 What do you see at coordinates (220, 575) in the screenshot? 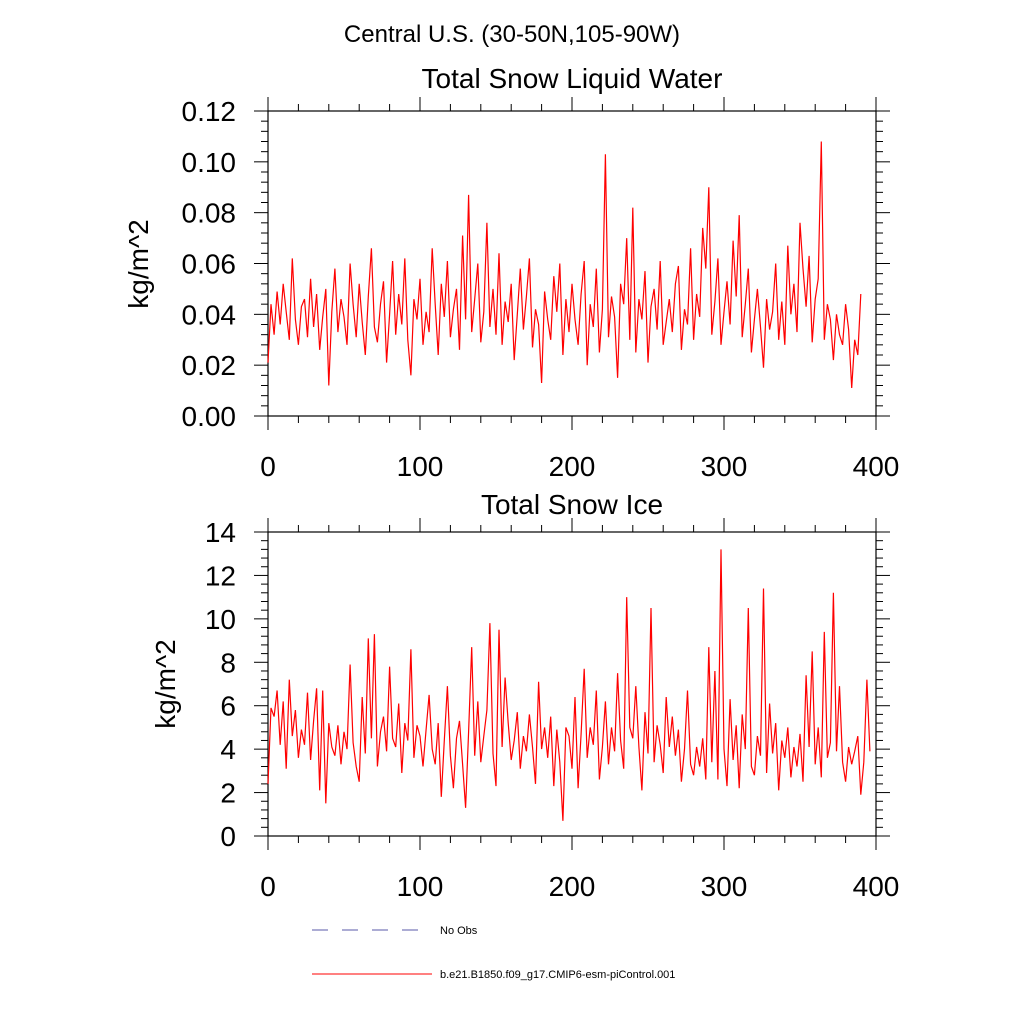
I see `y-tick-label: 12` at bounding box center [220, 575].